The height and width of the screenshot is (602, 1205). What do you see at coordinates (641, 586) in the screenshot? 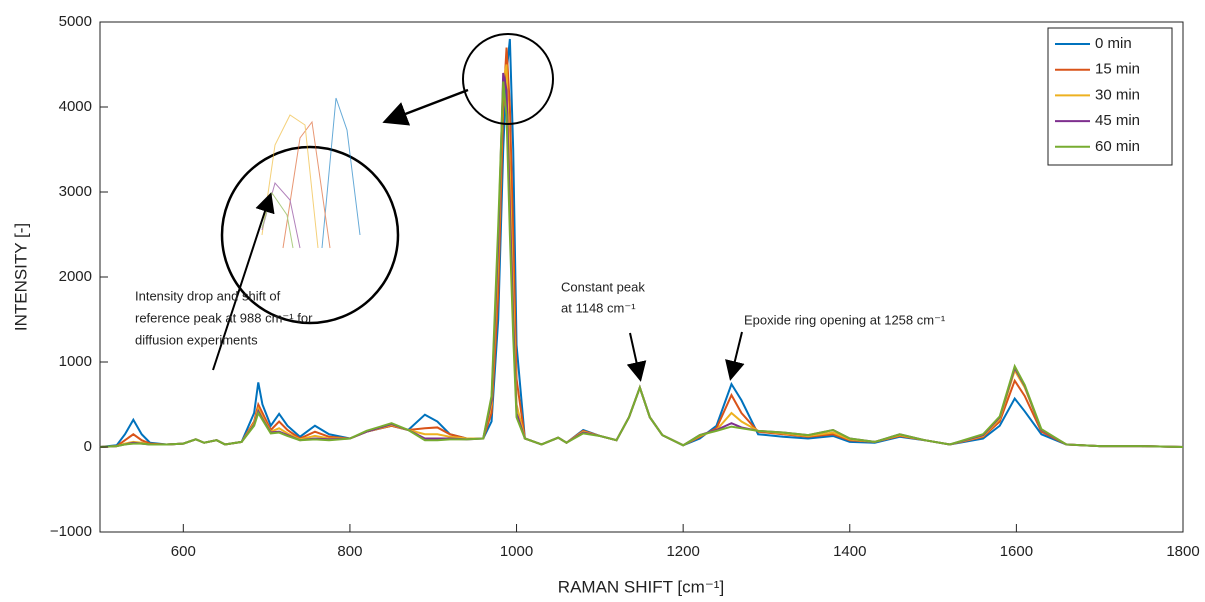
I see `x-axis-label: RAMAN SHIFT [cm⁻¹]` at bounding box center [641, 586].